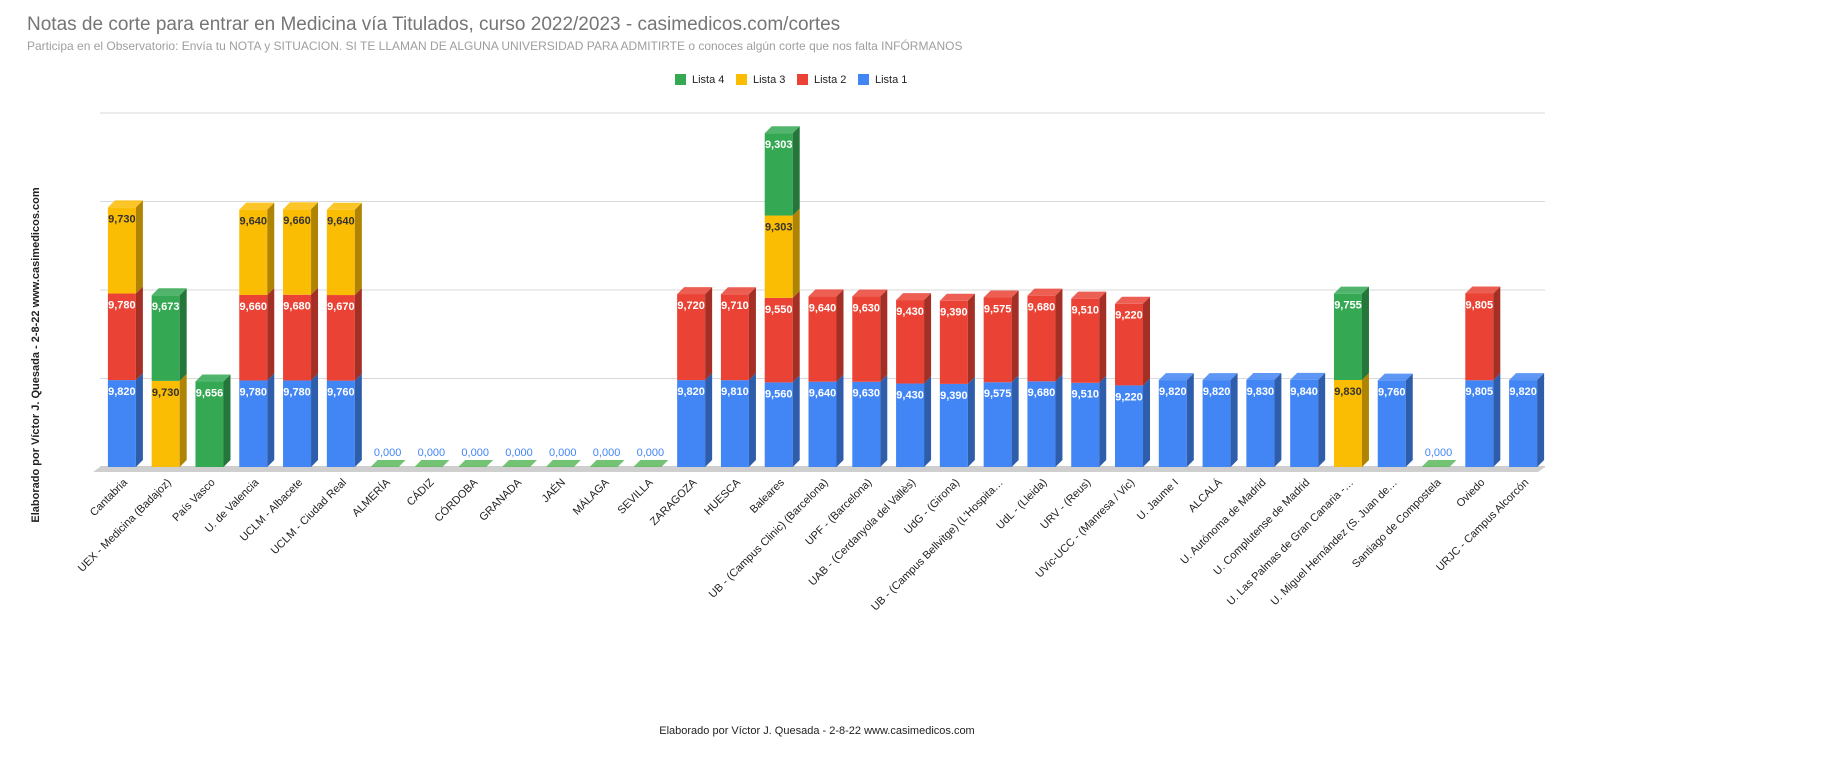  I want to click on x-tick-label: JAÉN, so click(553, 490).